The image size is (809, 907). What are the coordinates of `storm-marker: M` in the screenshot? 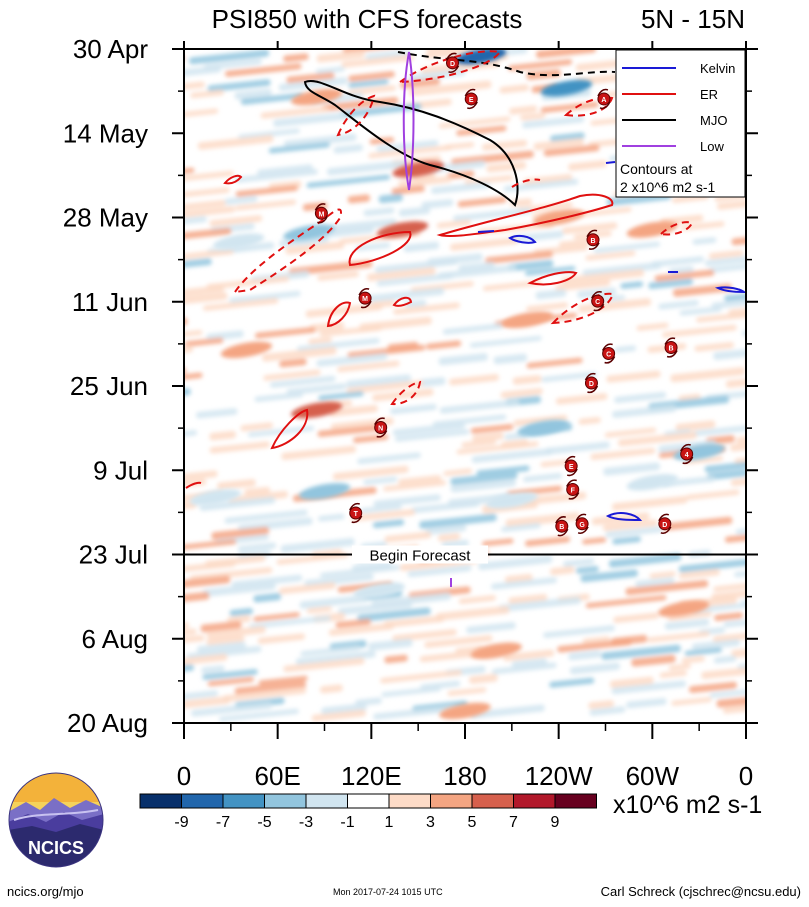 It's located at (365, 298).